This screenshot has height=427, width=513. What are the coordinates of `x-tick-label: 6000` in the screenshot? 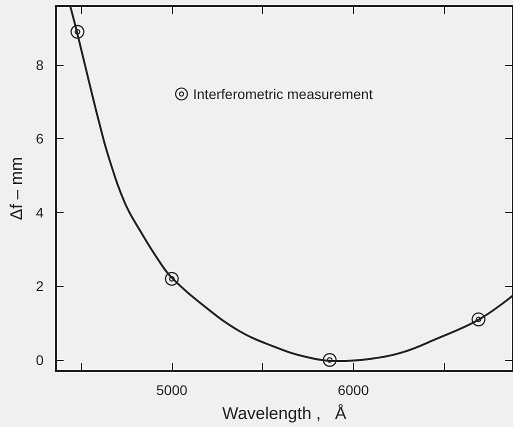 It's located at (354, 390).